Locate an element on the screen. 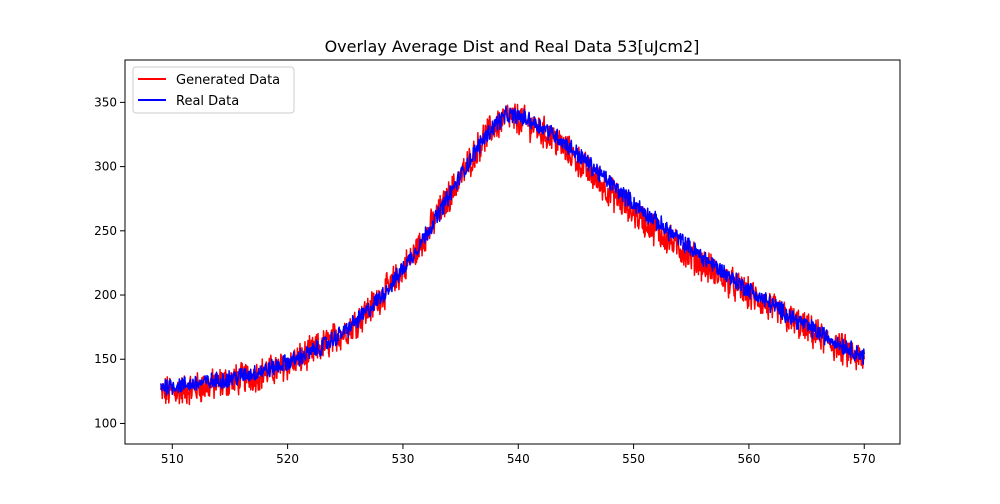 The height and width of the screenshot is (504, 1000). y-tick-label: 200 is located at coordinates (105, 295).